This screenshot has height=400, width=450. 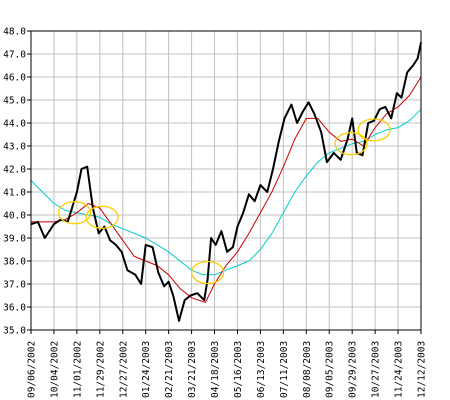 What do you see at coordinates (169, 369) in the screenshot?
I see `x-tick-label: 02/21/2003` at bounding box center [169, 369].